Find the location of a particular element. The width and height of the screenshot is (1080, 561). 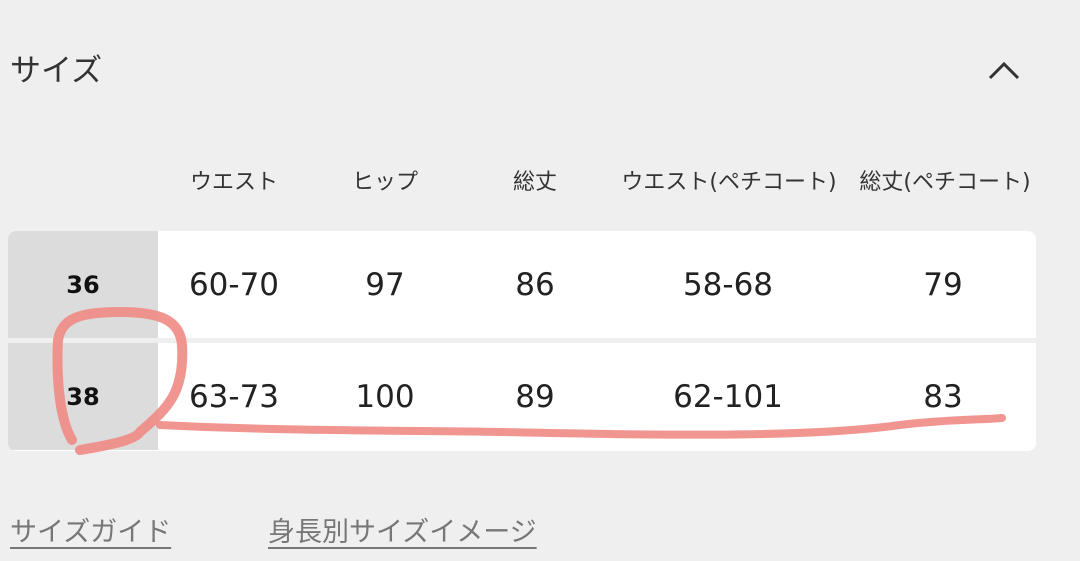

cell-hip: 100 is located at coordinates (385, 396).